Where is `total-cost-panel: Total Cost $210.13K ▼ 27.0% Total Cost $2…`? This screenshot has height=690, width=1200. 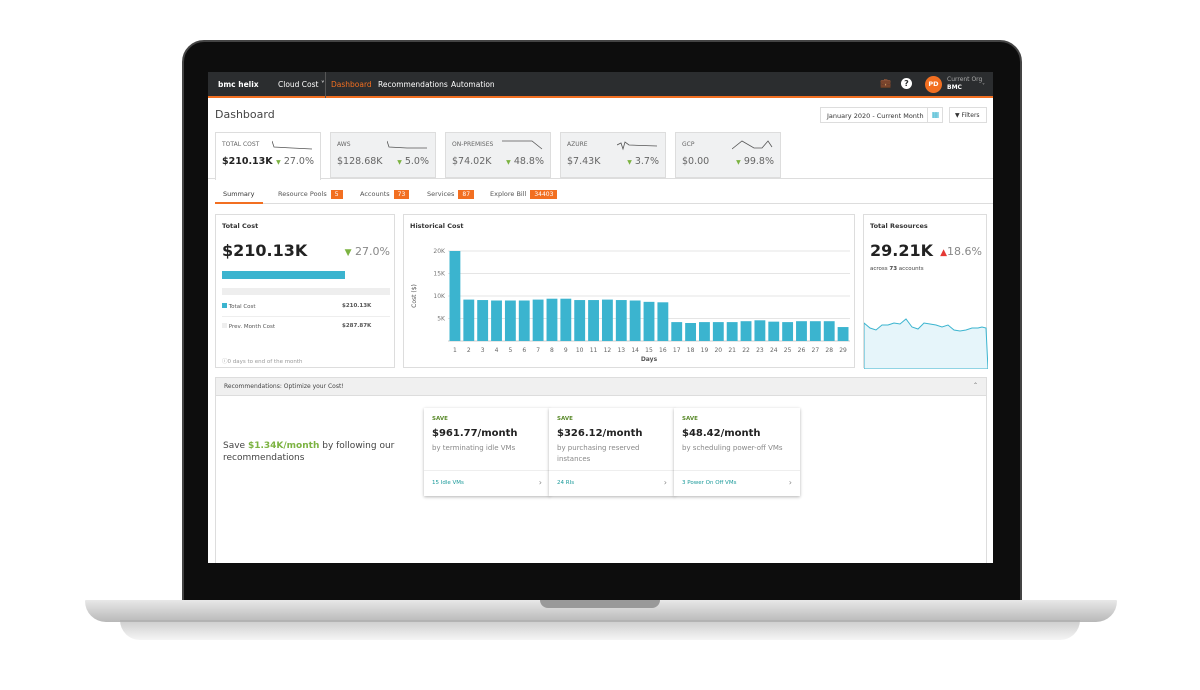
total-cost-panel: Total Cost $210.13K ▼ 27.0% Total Cost $2… is located at coordinates (305, 291).